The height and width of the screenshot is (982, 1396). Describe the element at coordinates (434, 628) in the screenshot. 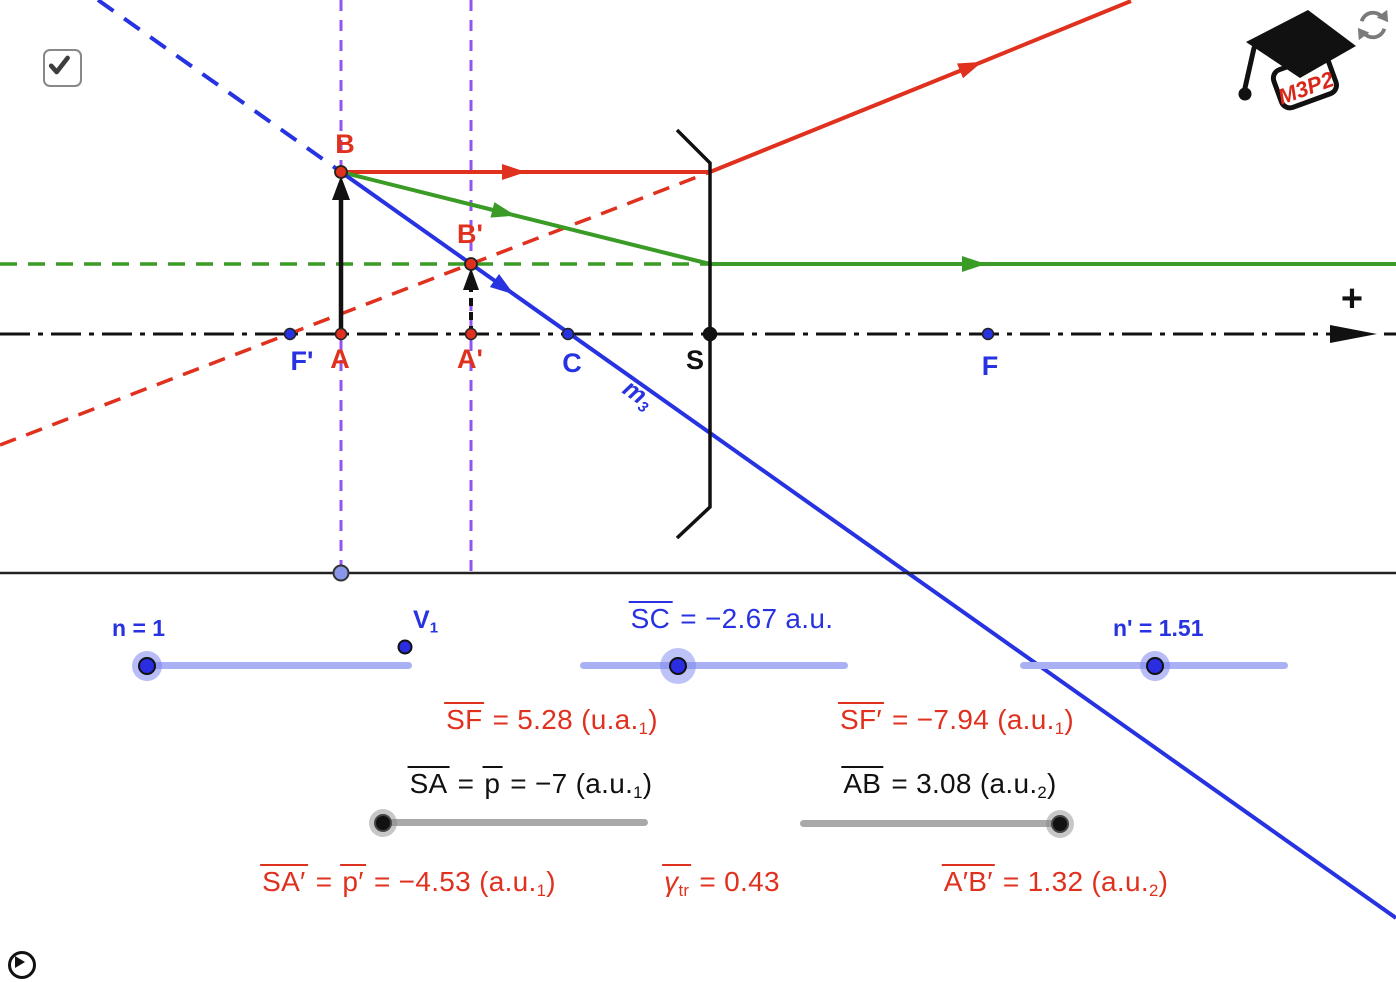

I see `label-V1-subscript: 1` at that location.